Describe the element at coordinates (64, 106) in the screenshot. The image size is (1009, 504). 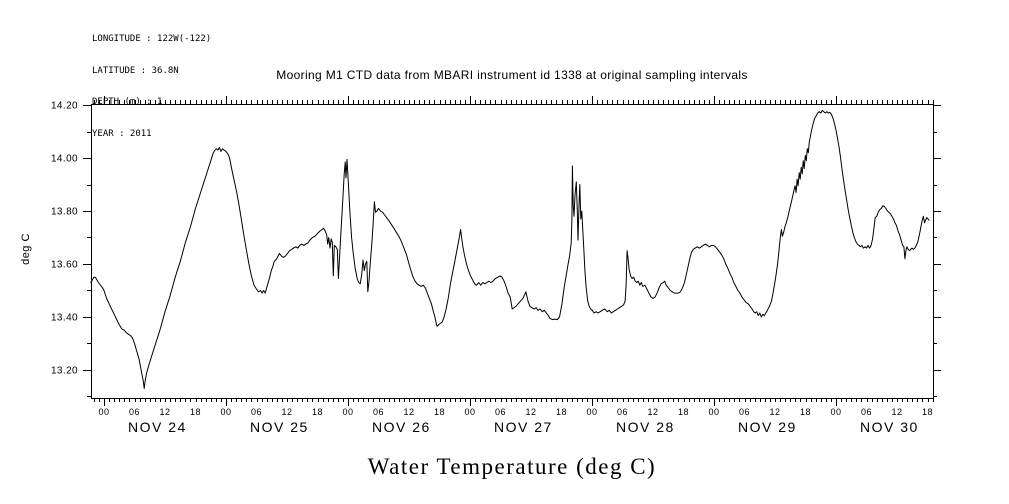
I see `y-tick-label: 14.20` at that location.